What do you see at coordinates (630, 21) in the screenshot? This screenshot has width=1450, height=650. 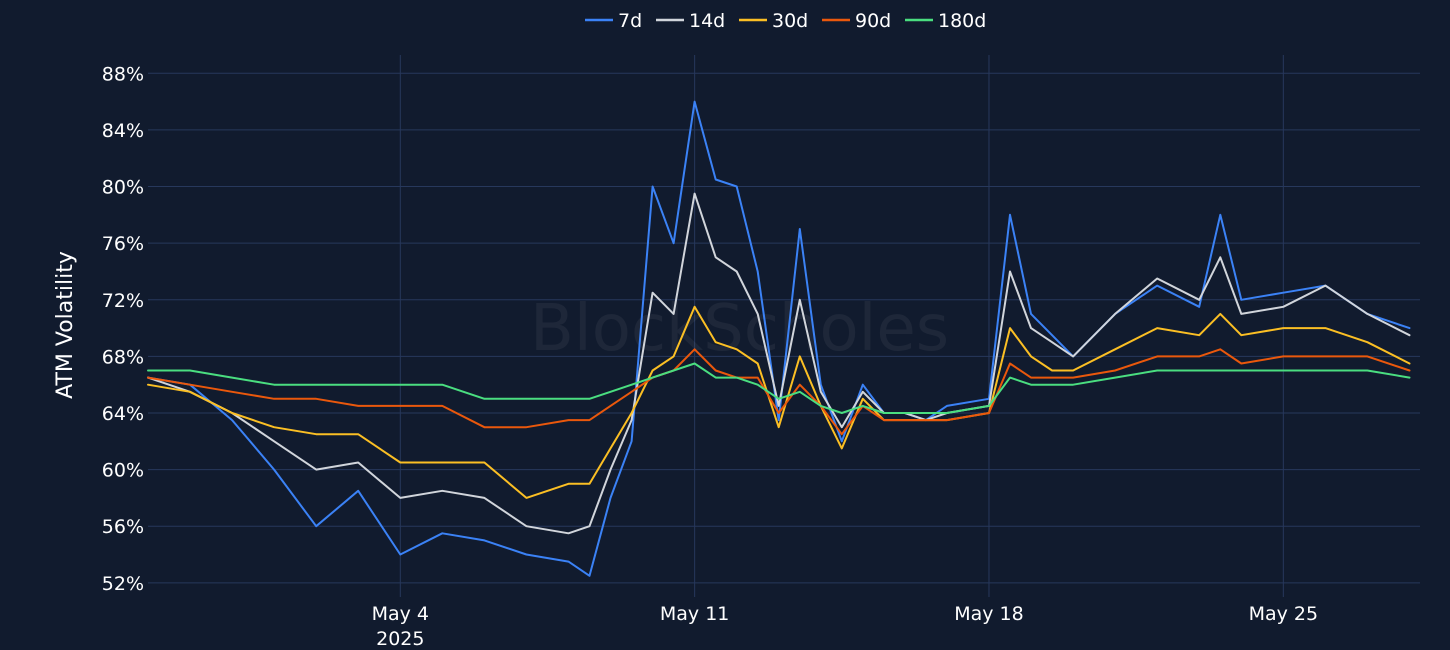 I see `legend-label: 7d` at bounding box center [630, 21].